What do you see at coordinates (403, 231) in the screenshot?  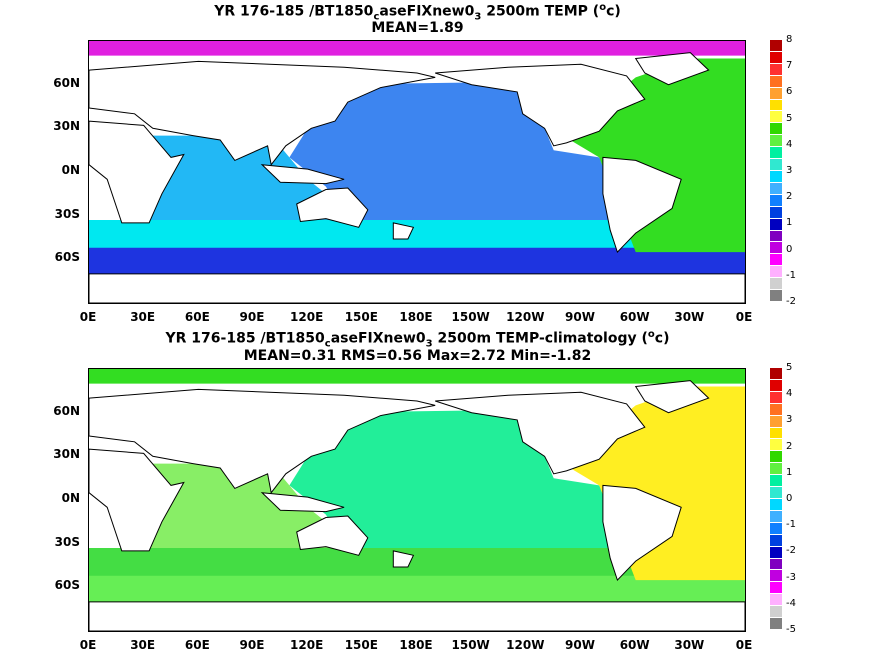 I see `nz-land` at bounding box center [403, 231].